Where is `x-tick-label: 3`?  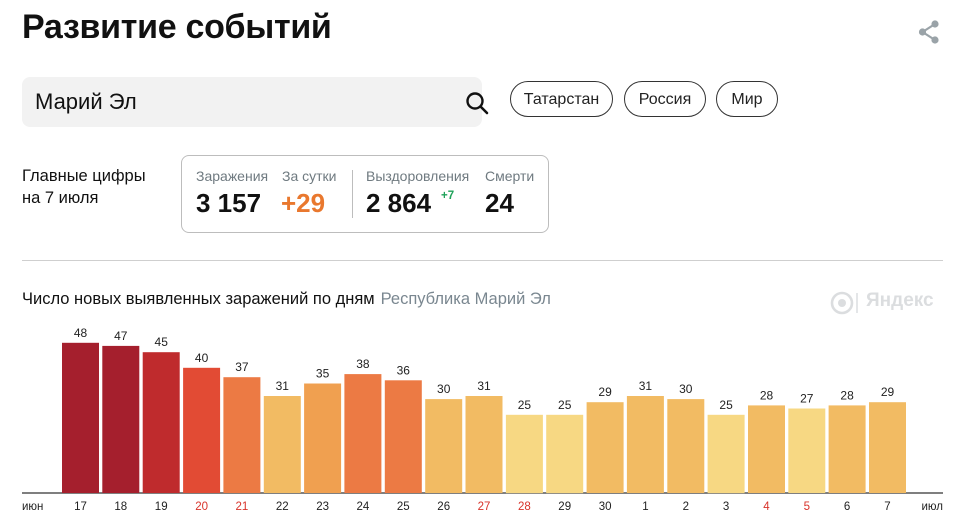
x-tick-label: 3 is located at coordinates (726, 507).